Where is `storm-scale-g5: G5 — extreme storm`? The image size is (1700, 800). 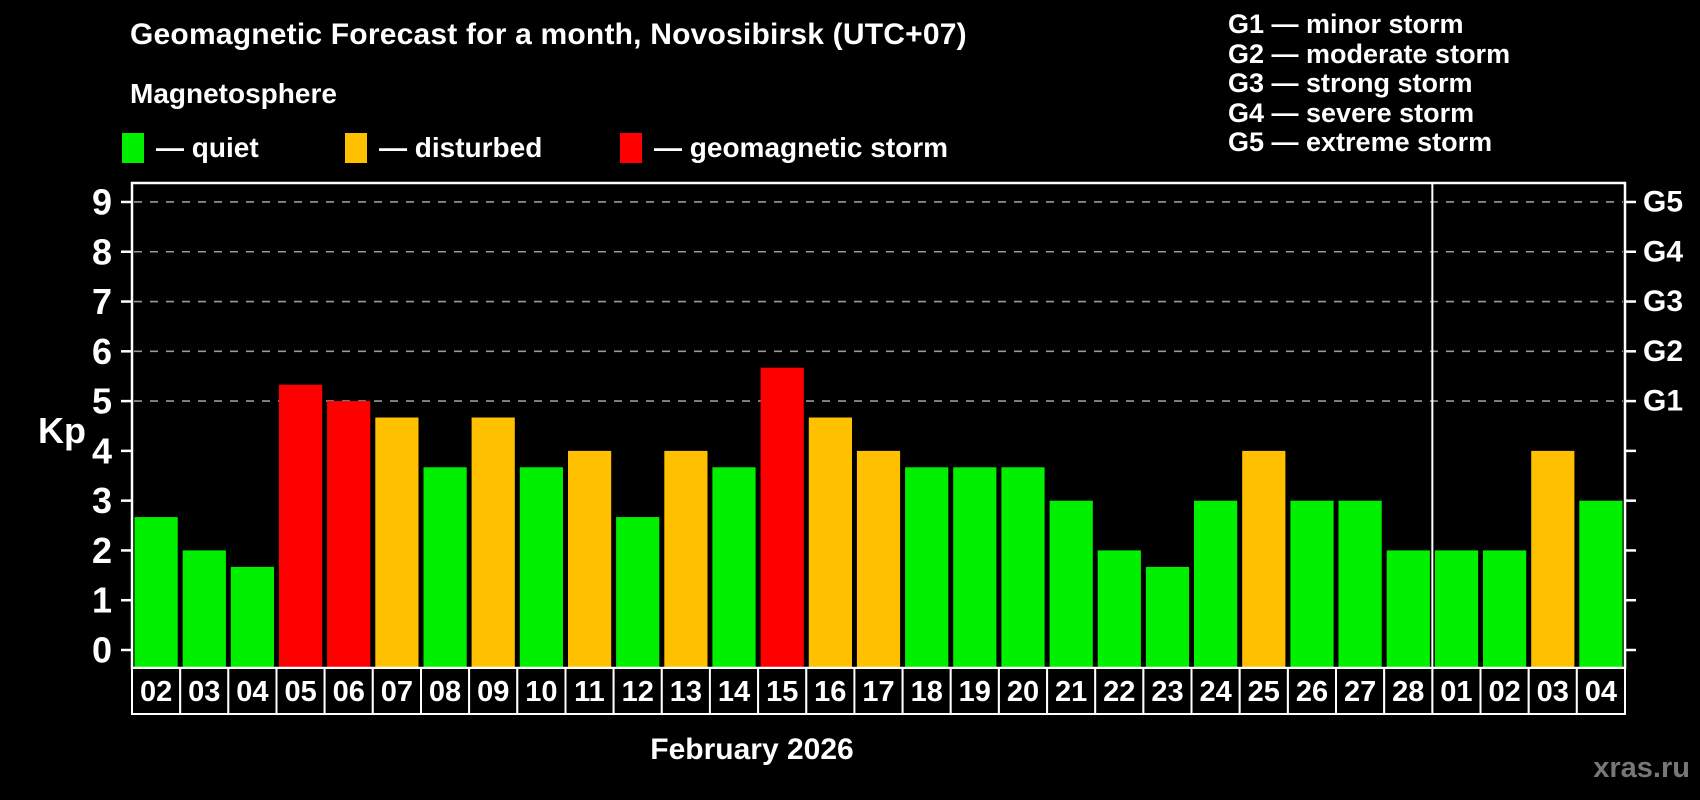 storm-scale-g5: G5 — extreme storm is located at coordinates (1360, 142).